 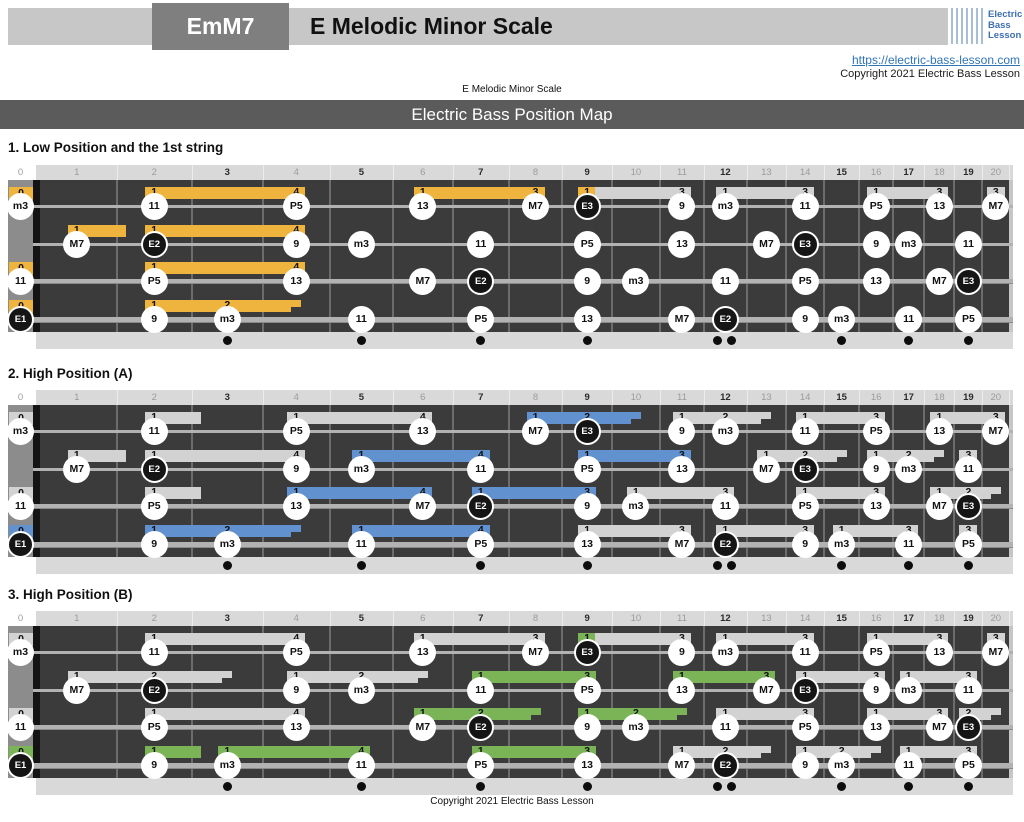 I want to click on fret-number: 9, so click(x=587, y=397).